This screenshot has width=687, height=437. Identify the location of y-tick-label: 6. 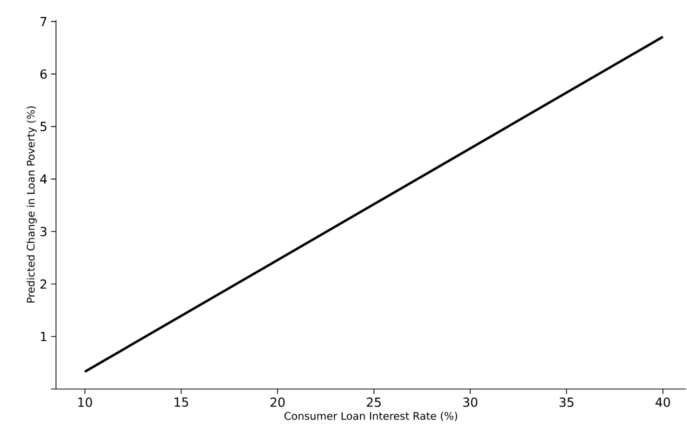
(43, 74).